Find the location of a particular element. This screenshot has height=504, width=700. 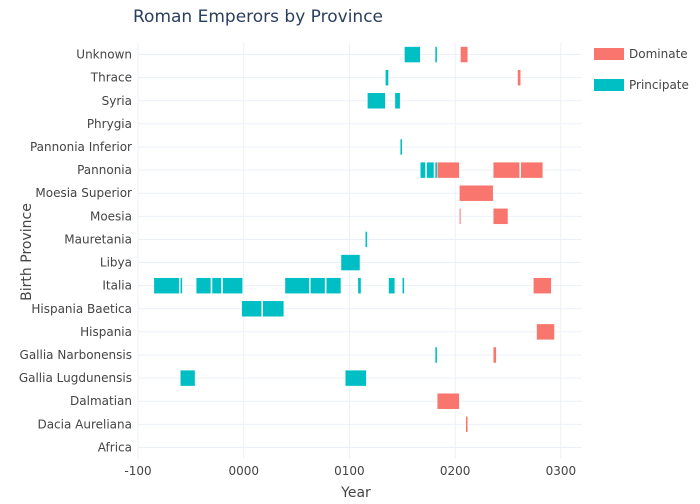

legend-label-principate: Principate is located at coordinates (659, 85).